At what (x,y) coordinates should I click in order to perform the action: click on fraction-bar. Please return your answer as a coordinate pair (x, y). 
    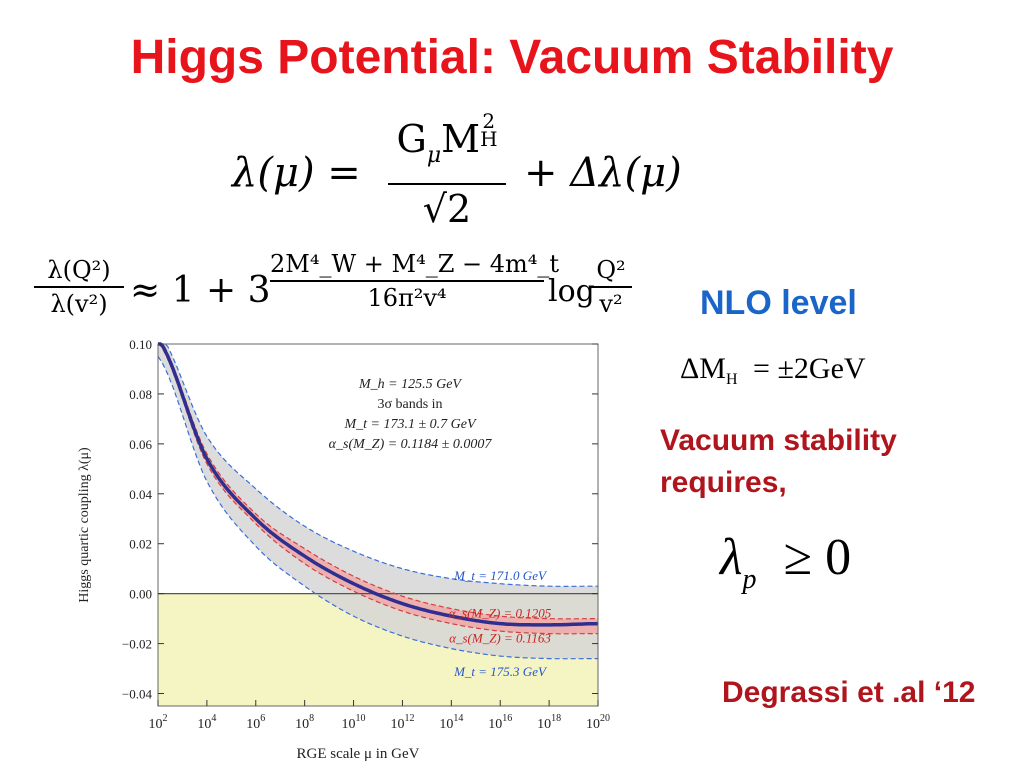
    Looking at the image, I should click on (447, 184).